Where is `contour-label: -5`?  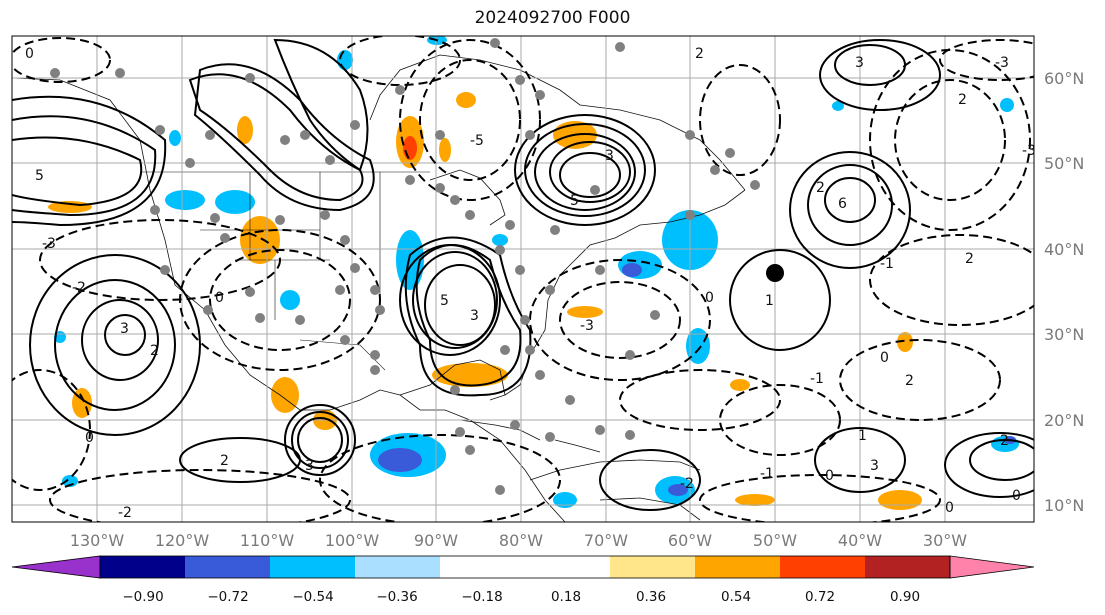 contour-label: -5 is located at coordinates (477, 141).